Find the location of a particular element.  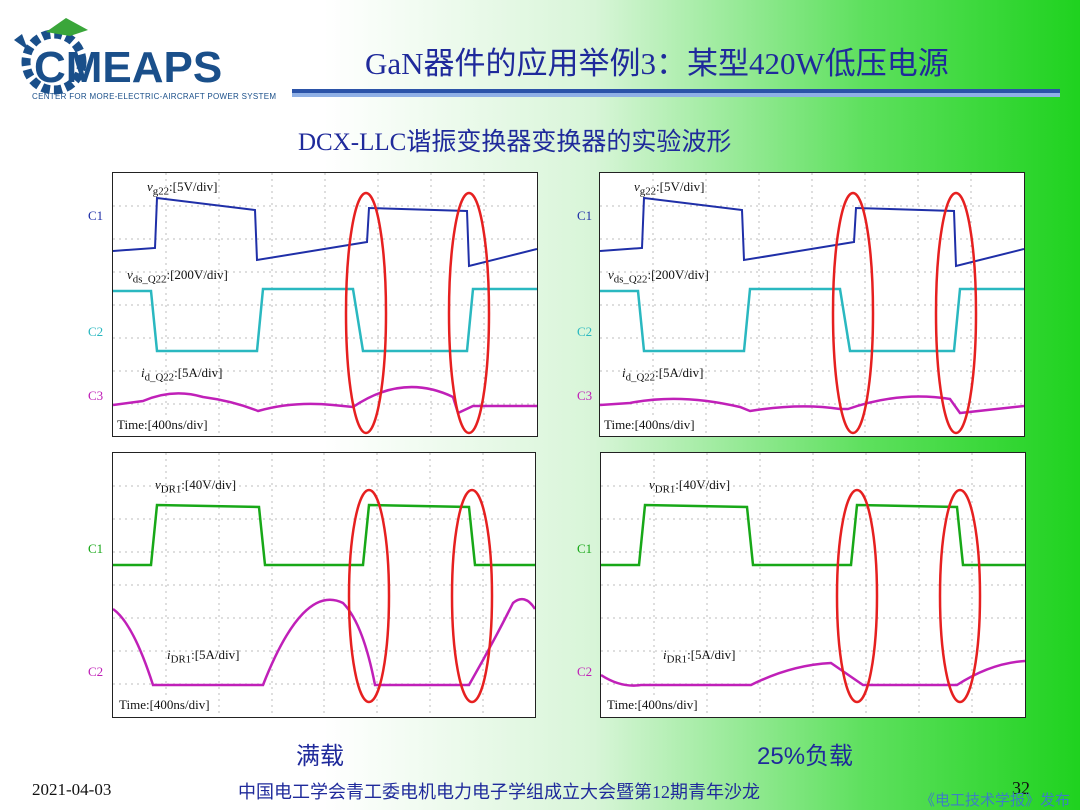

scope-bottom-left-traces is located at coordinates (324, 585).